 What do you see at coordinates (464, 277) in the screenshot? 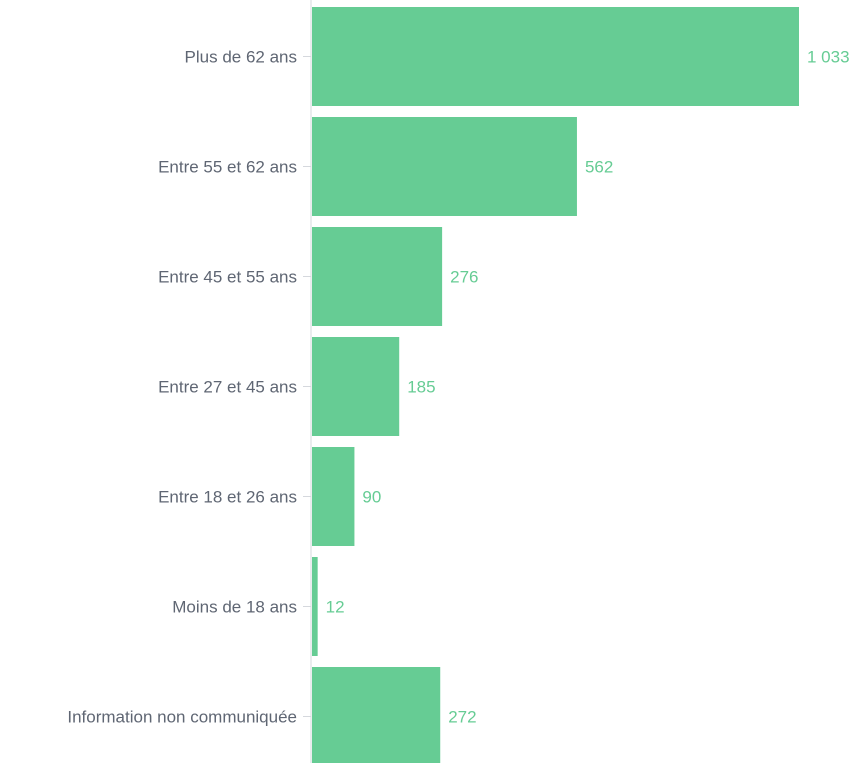
I see `value-label: 276` at bounding box center [464, 277].